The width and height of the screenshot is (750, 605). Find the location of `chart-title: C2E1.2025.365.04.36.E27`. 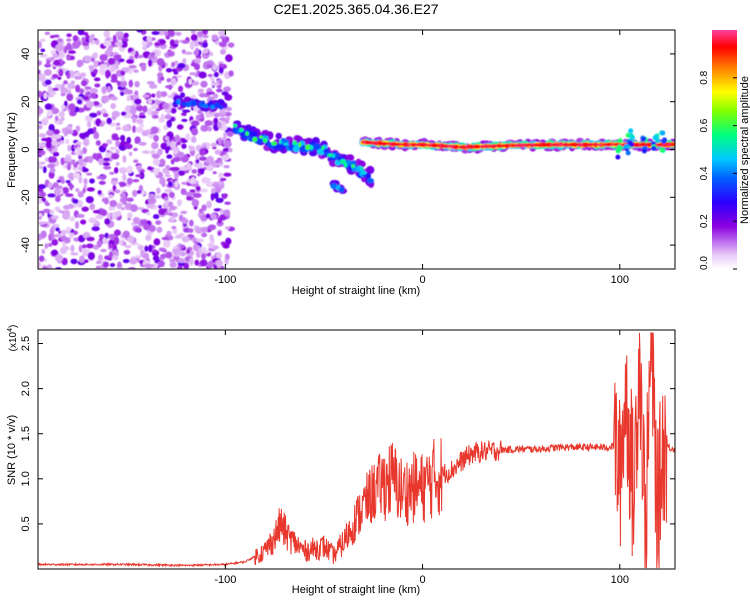

chart-title: C2E1.2025.365.04.36.E27 is located at coordinates (355, 9).